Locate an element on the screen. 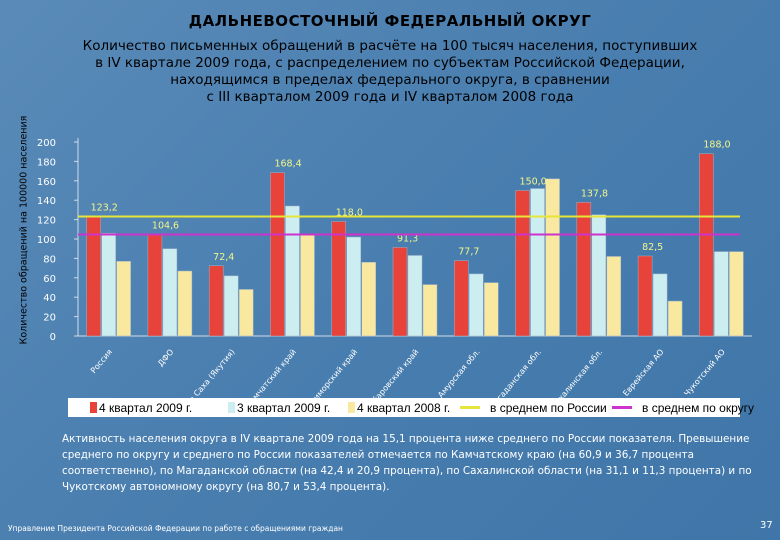  data-label: 123,2 is located at coordinates (104, 207).